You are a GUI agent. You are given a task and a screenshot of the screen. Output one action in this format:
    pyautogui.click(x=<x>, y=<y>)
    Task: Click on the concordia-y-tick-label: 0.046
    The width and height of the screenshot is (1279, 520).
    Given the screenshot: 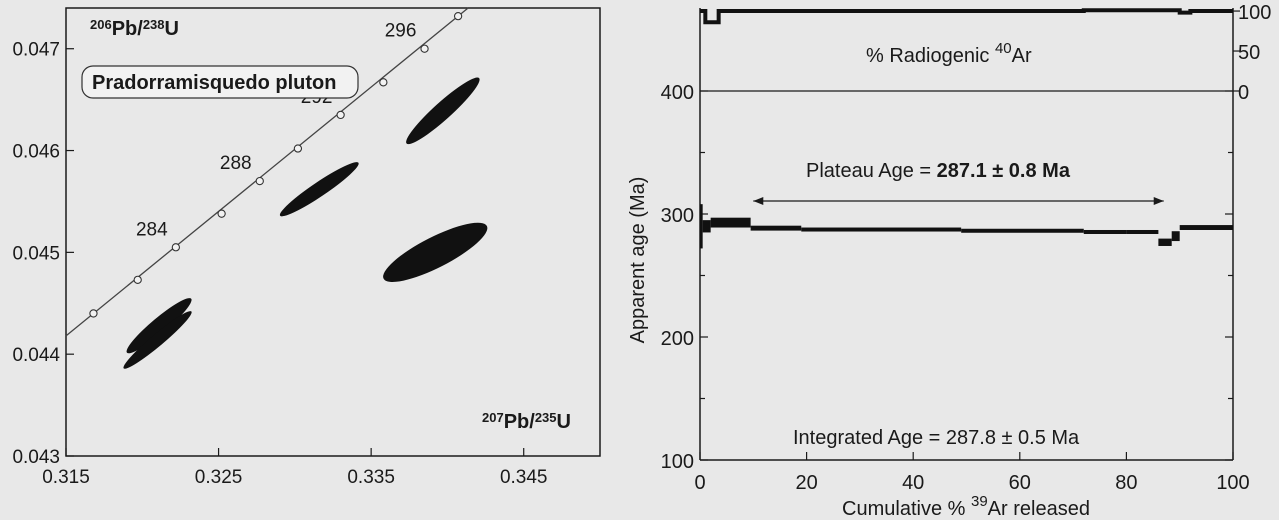 What is the action you would take?
    pyautogui.click(x=36, y=152)
    